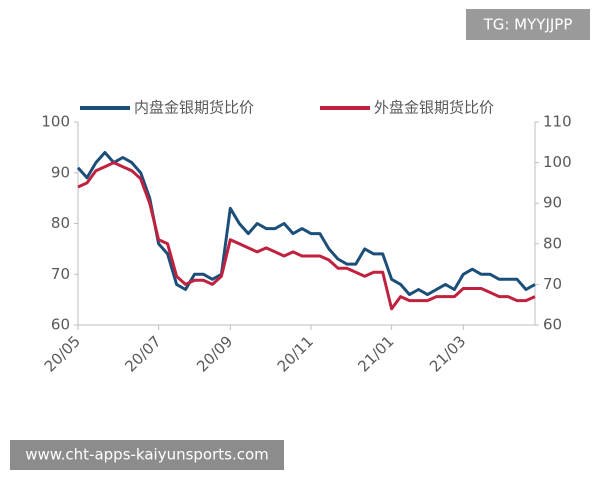 The image size is (600, 480). What do you see at coordinates (142, 353) in the screenshot?
I see `x-tick-label: 20/07` at bounding box center [142, 353].